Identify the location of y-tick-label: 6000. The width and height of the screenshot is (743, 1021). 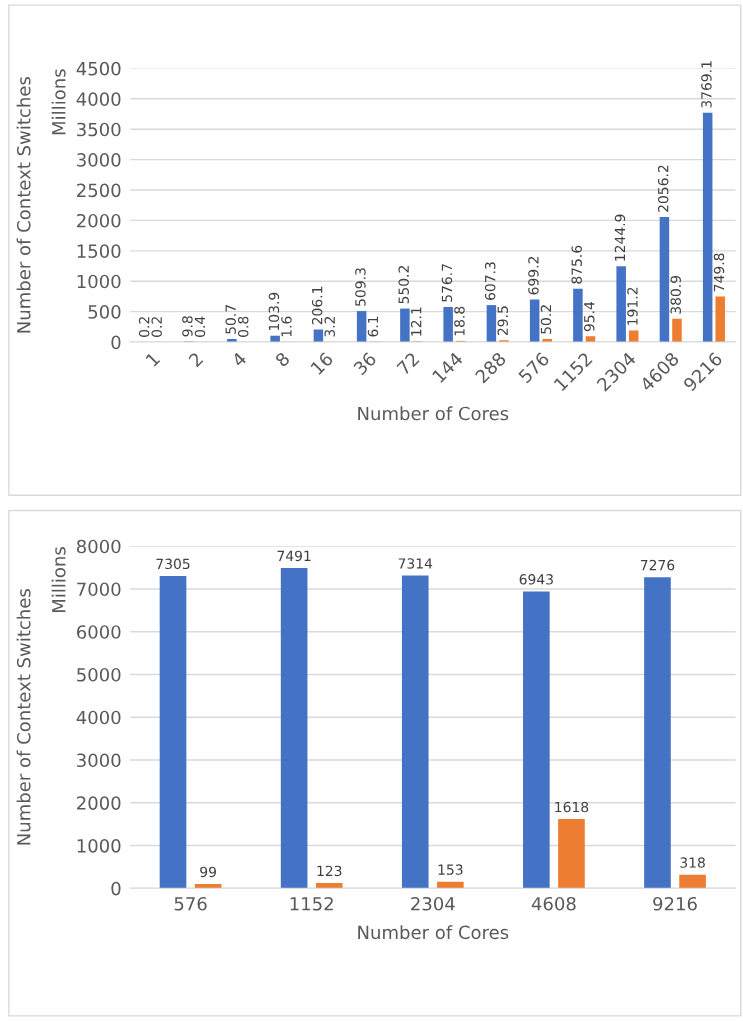
(99, 632).